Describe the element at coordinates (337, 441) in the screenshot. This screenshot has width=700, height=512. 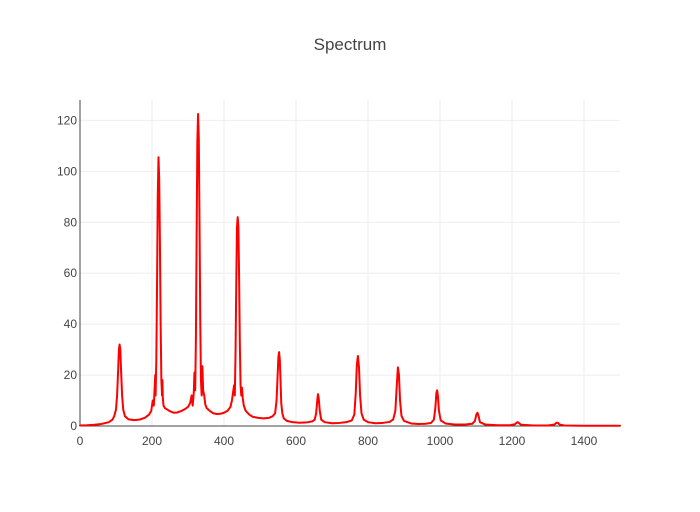
I see `x-axis-ticks: 0 200 400 600 800 1000 1200 1400` at that location.